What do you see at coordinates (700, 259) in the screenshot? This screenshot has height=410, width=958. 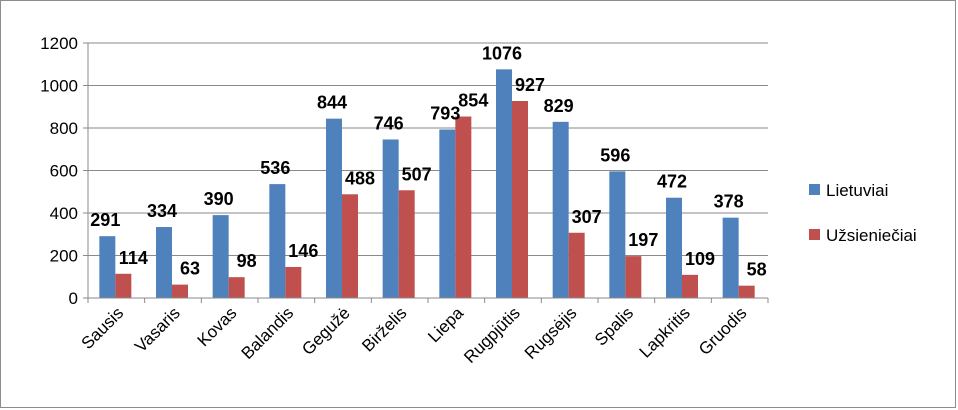 I see `data-label: 109` at bounding box center [700, 259].